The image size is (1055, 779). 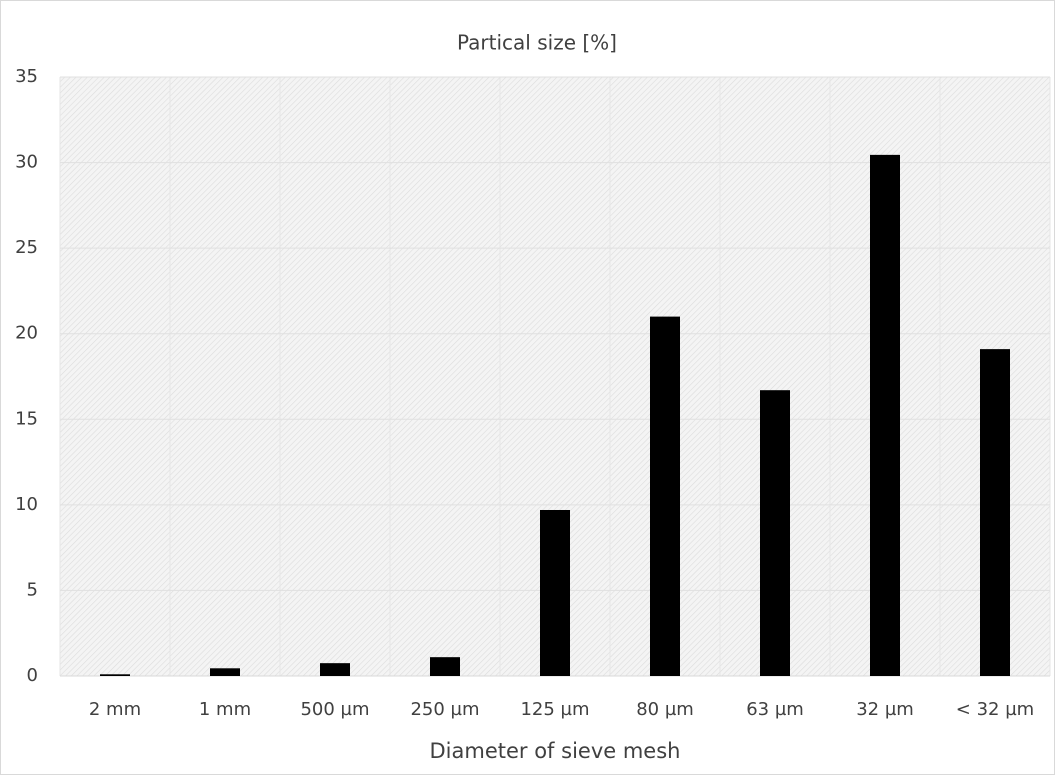 What do you see at coordinates (26, 418) in the screenshot?
I see `y-tick-label: 15` at bounding box center [26, 418].